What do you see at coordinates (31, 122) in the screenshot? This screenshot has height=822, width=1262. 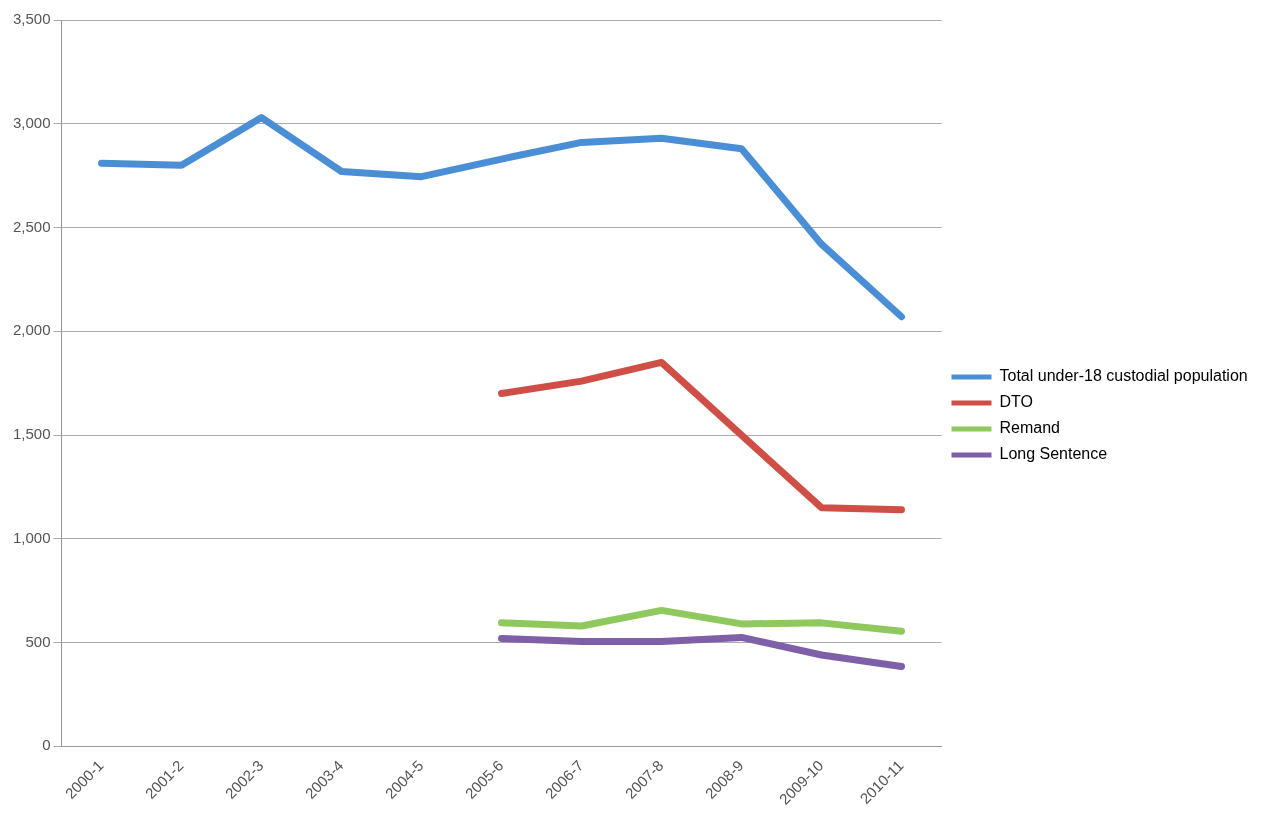 I see `y-tick-label: 3,000` at bounding box center [31, 122].